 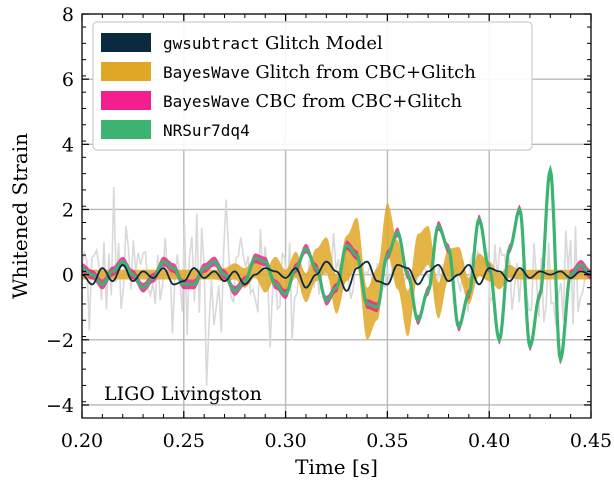 I want to click on x-tick-label: 0.45, so click(x=591, y=441).